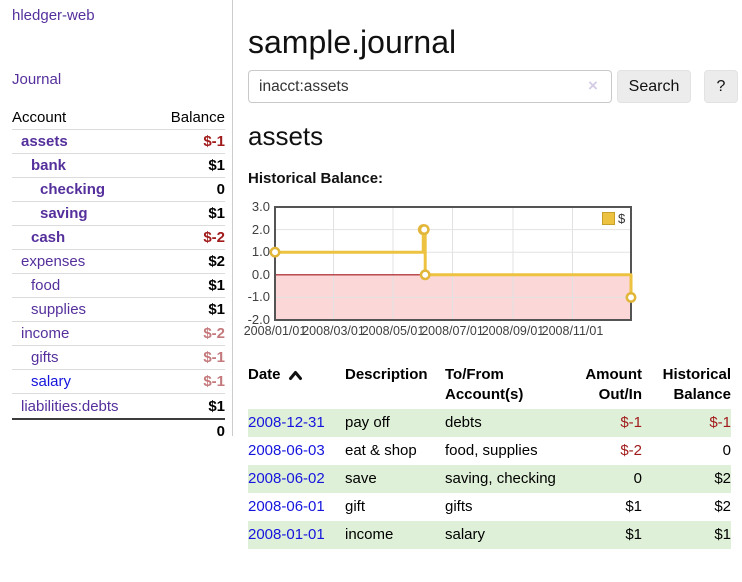 This screenshot has width=742, height=582. I want to click on transaction-amount: $-2, so click(631, 450).